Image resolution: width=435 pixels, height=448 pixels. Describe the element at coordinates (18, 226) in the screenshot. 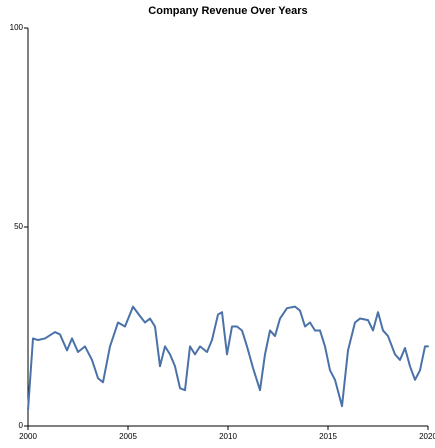

I see `y-tick-label: 50` at that location.